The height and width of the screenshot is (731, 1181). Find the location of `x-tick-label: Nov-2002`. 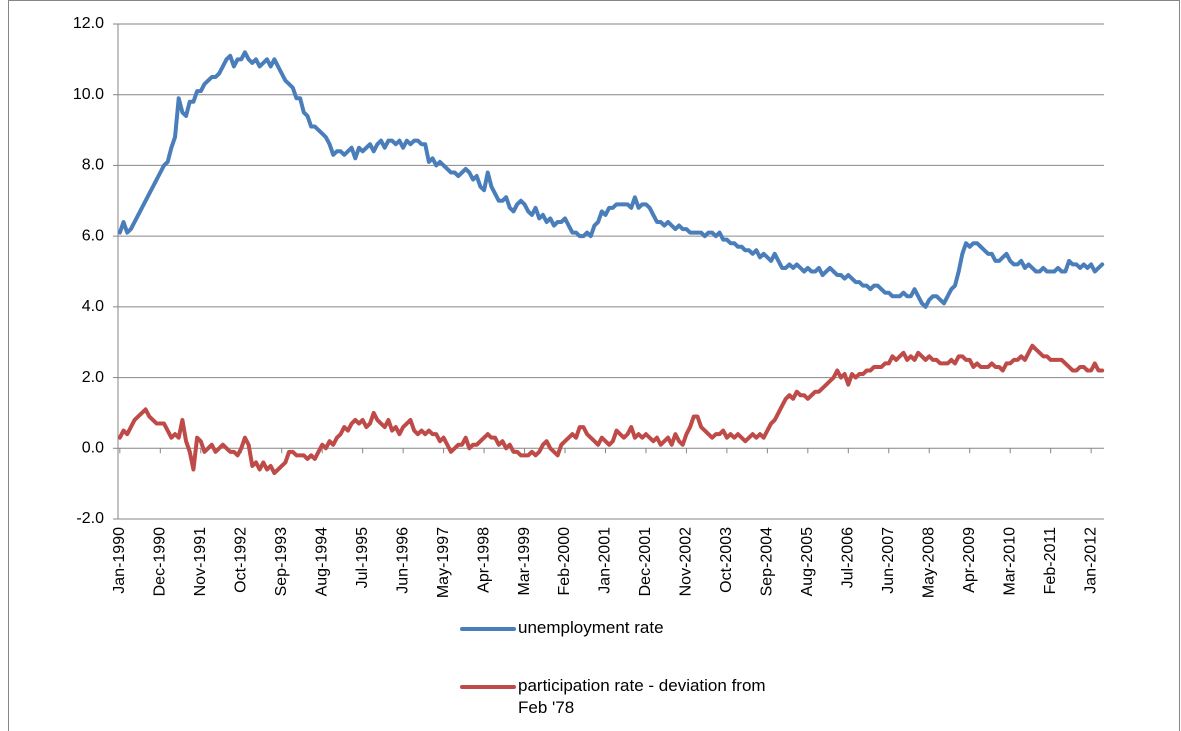

x-tick-label: Nov-2002 is located at coordinates (686, 561).